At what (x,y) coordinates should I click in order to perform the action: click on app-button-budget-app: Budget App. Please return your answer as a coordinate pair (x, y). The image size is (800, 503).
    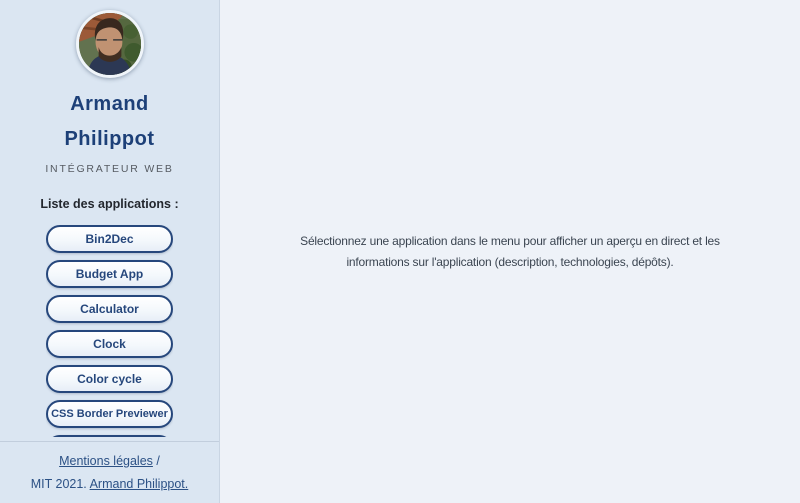
    Looking at the image, I should click on (109, 274).